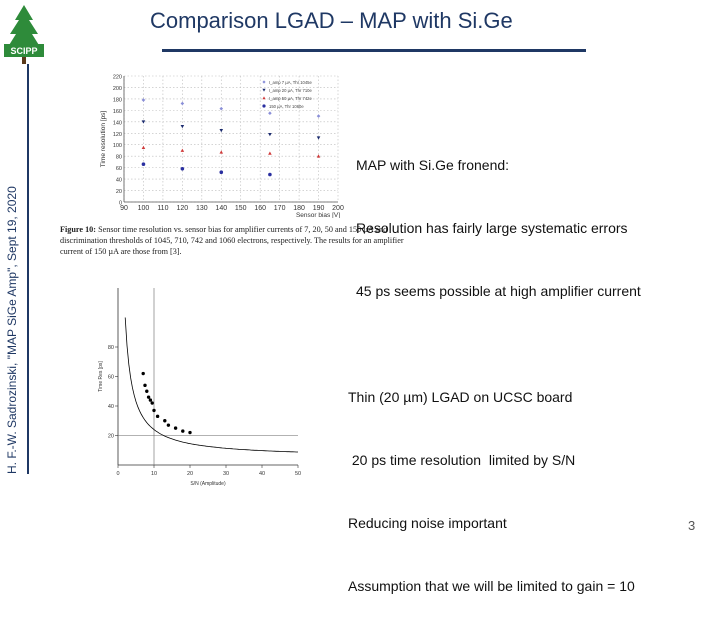 The image size is (720, 618). I want to click on x-tick-label: 10, so click(154, 474).